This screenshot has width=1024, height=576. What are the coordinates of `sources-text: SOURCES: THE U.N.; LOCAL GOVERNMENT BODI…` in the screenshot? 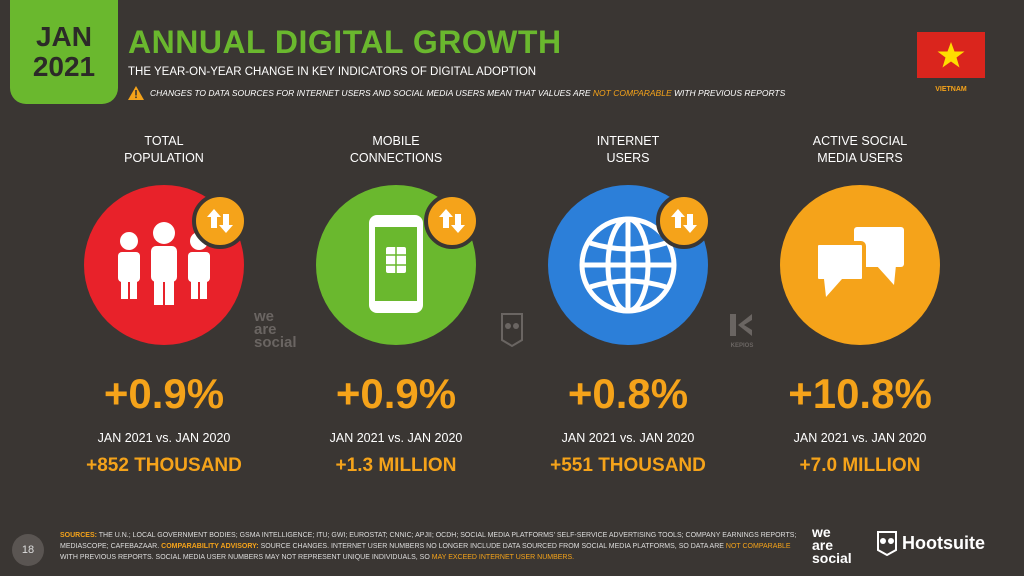 It's located at (428, 546).